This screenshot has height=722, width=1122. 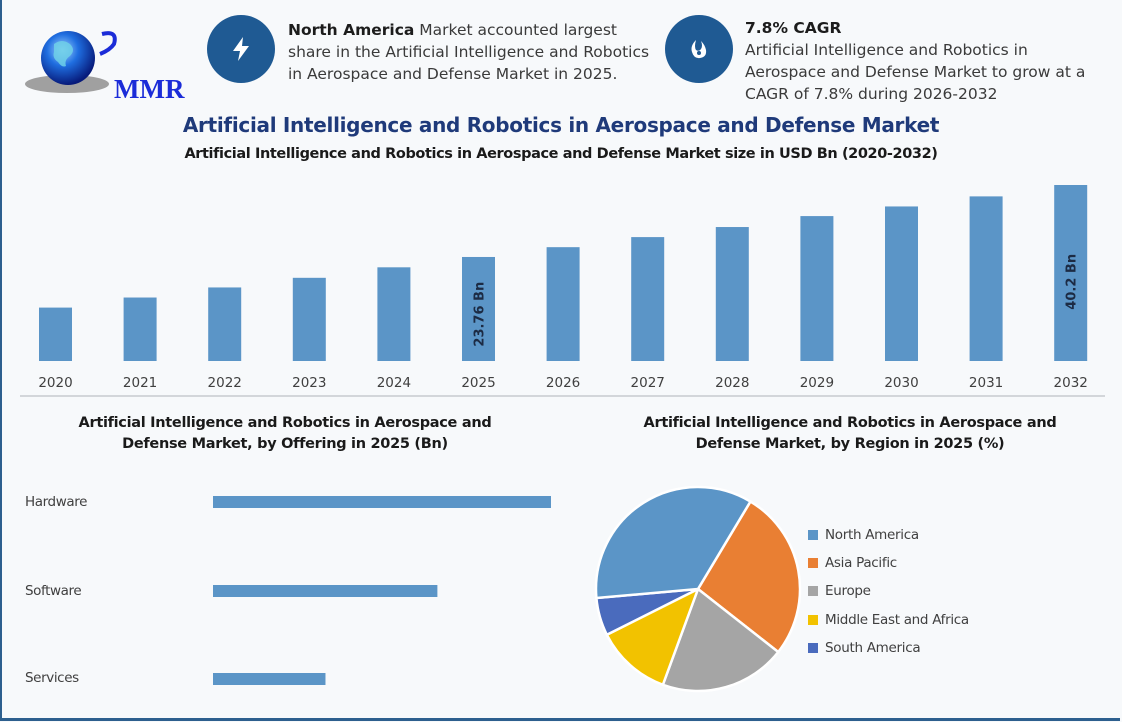 What do you see at coordinates (55, 334) in the screenshot?
I see `bar-2020` at bounding box center [55, 334].